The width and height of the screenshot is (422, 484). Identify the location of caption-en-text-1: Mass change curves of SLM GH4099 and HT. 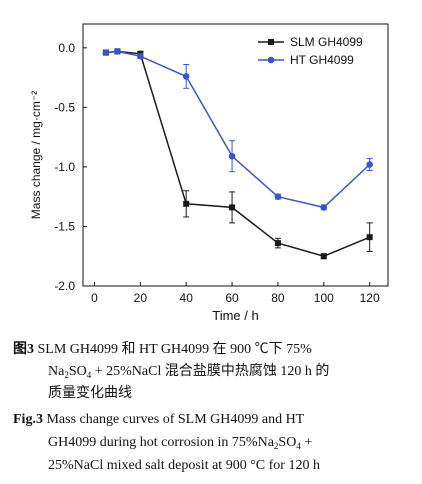
(173, 419).